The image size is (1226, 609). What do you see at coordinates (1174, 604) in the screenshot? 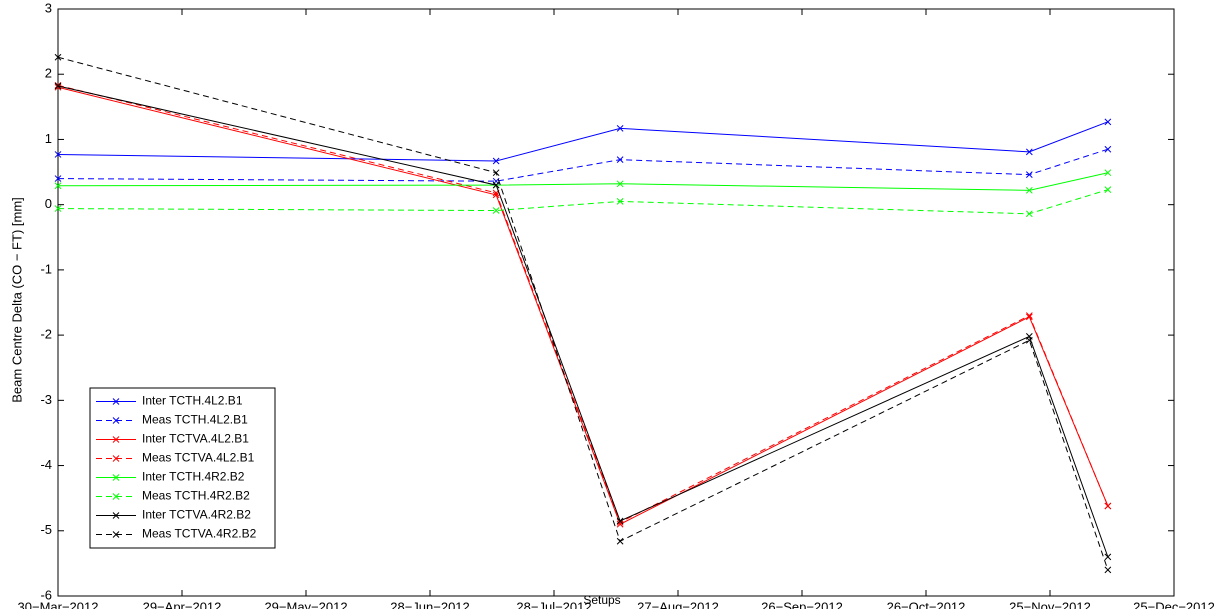
I see `x-tick-label: 25−Dec−2012` at bounding box center [1174, 604].